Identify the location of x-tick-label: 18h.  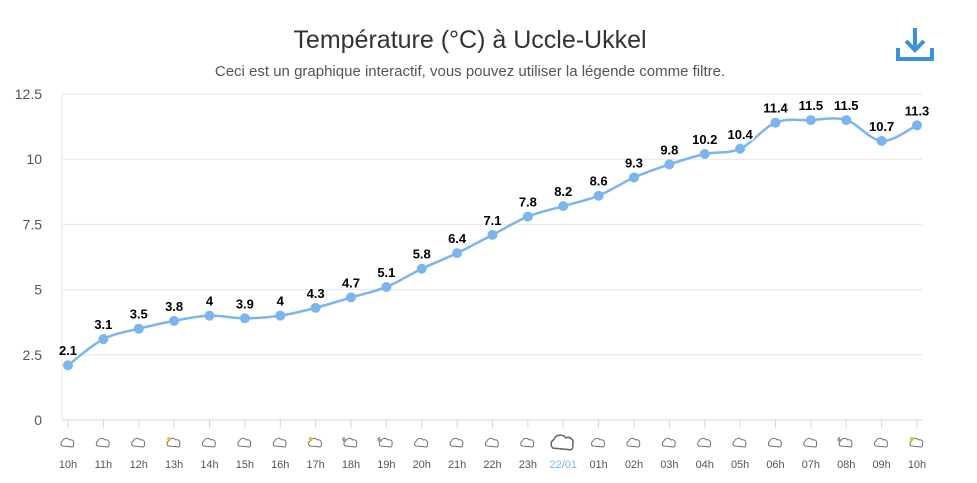
(351, 465).